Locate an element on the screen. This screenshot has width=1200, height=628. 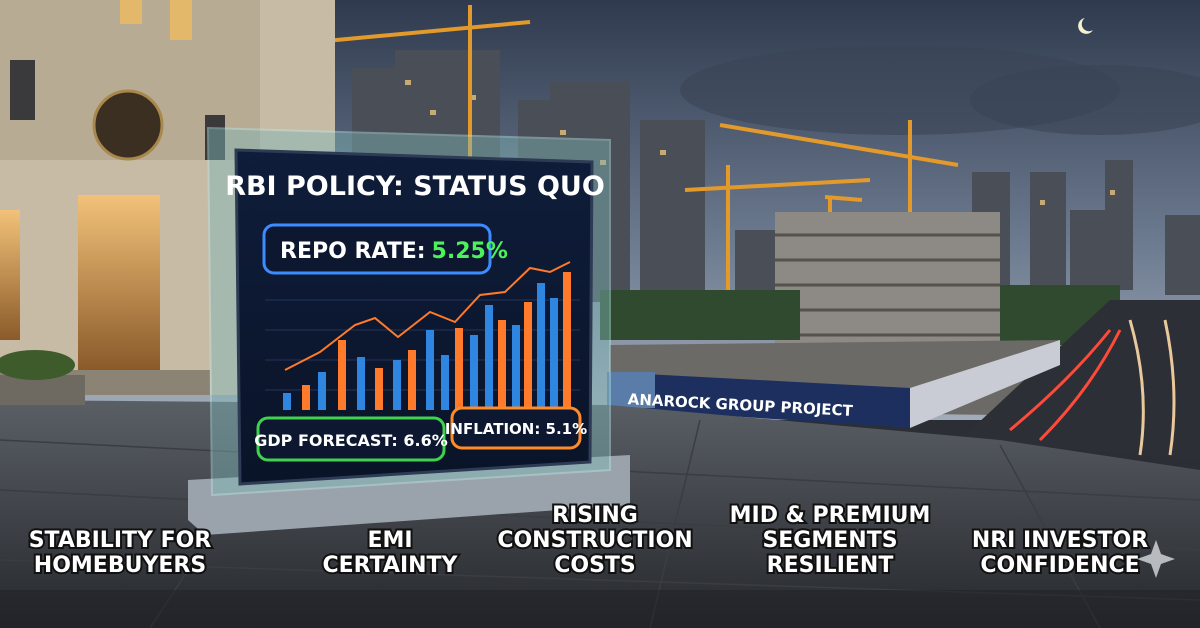
rbi-windows is located at coordinates (117, 80).